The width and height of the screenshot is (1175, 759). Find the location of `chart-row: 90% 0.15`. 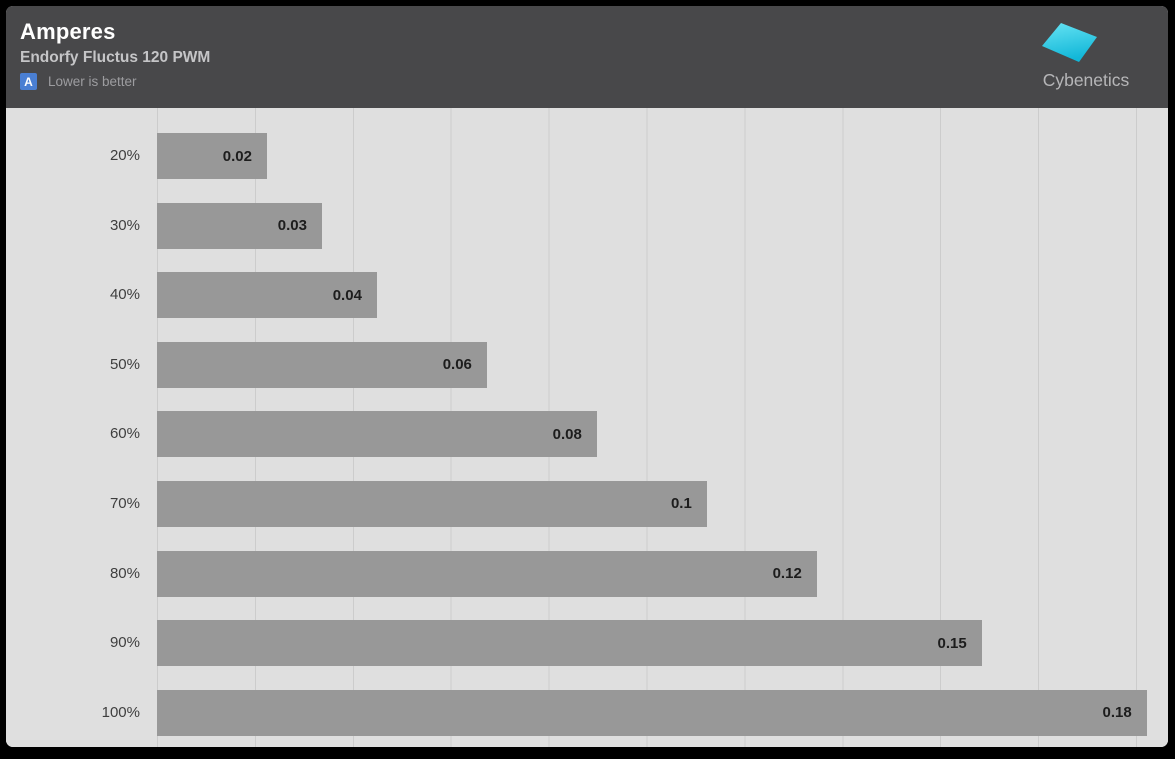

chart-row: 90% 0.15 is located at coordinates (587, 655).